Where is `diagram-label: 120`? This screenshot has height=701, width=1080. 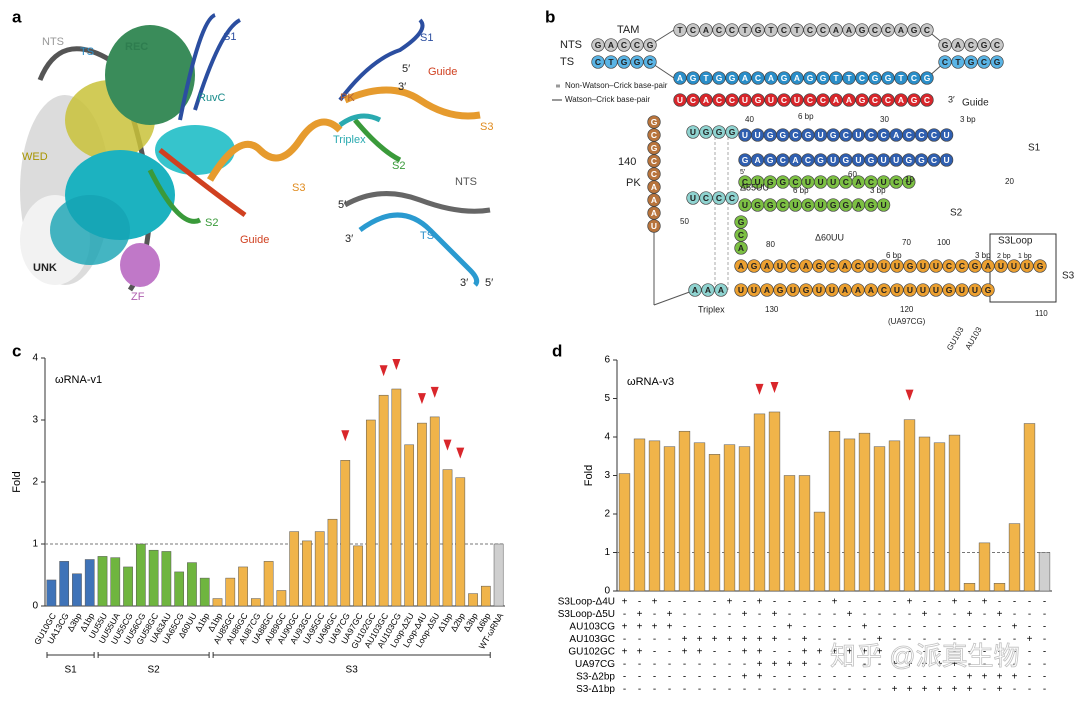 diagram-label: 120 is located at coordinates (907, 309).